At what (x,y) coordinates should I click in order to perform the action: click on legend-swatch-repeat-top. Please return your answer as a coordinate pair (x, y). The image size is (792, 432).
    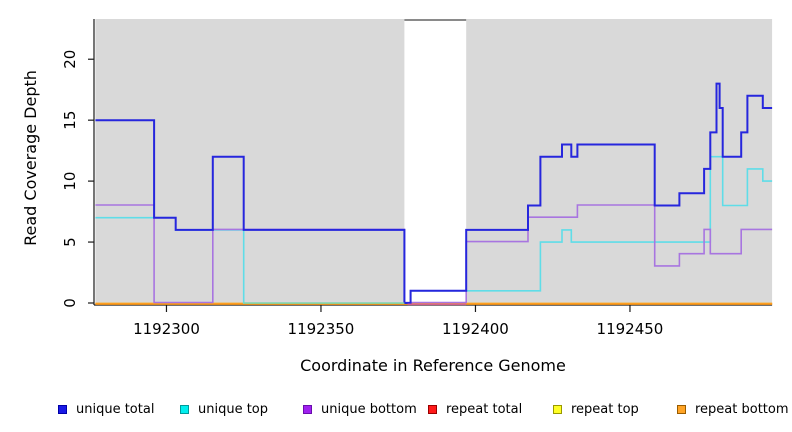
    Looking at the image, I should click on (557, 409).